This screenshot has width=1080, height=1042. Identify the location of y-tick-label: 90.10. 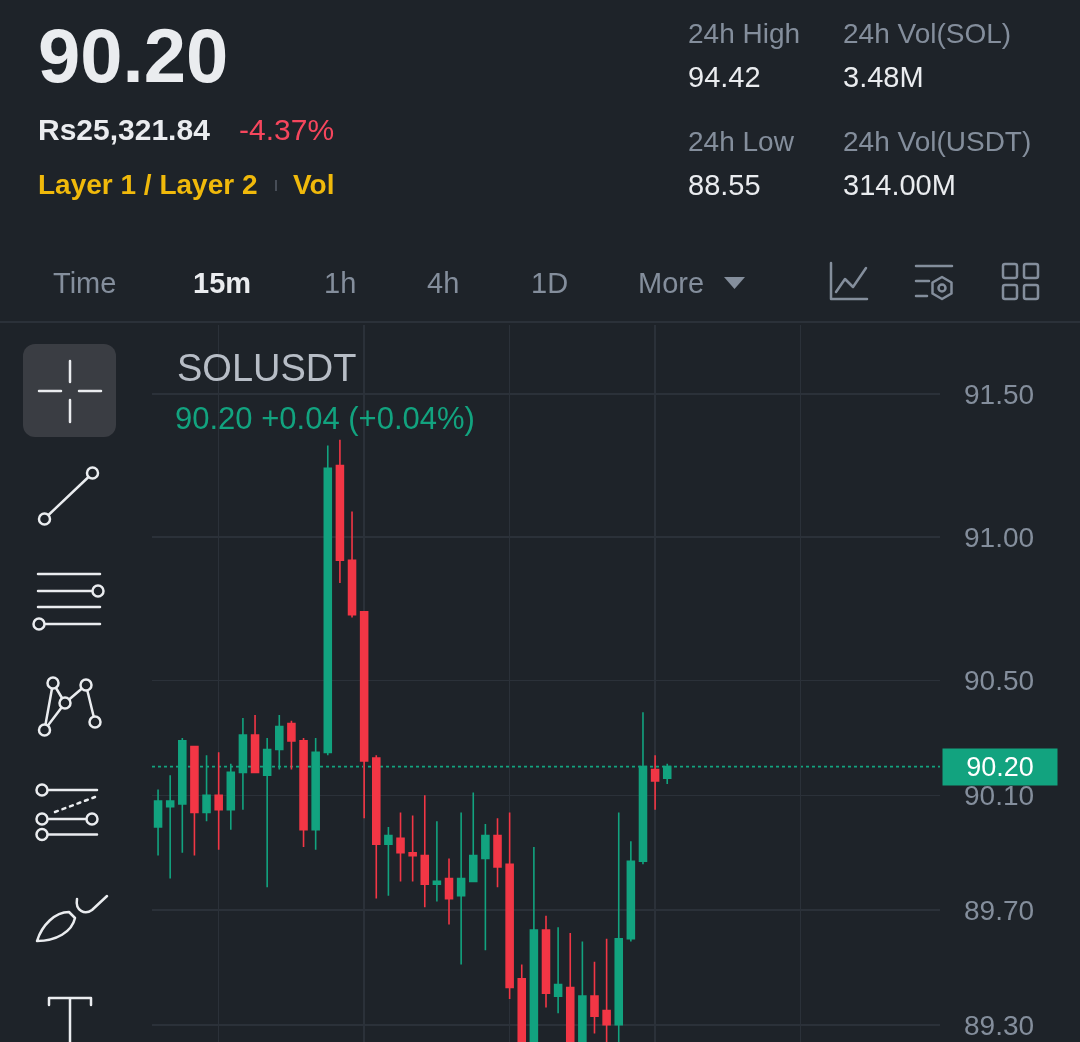
(999, 796).